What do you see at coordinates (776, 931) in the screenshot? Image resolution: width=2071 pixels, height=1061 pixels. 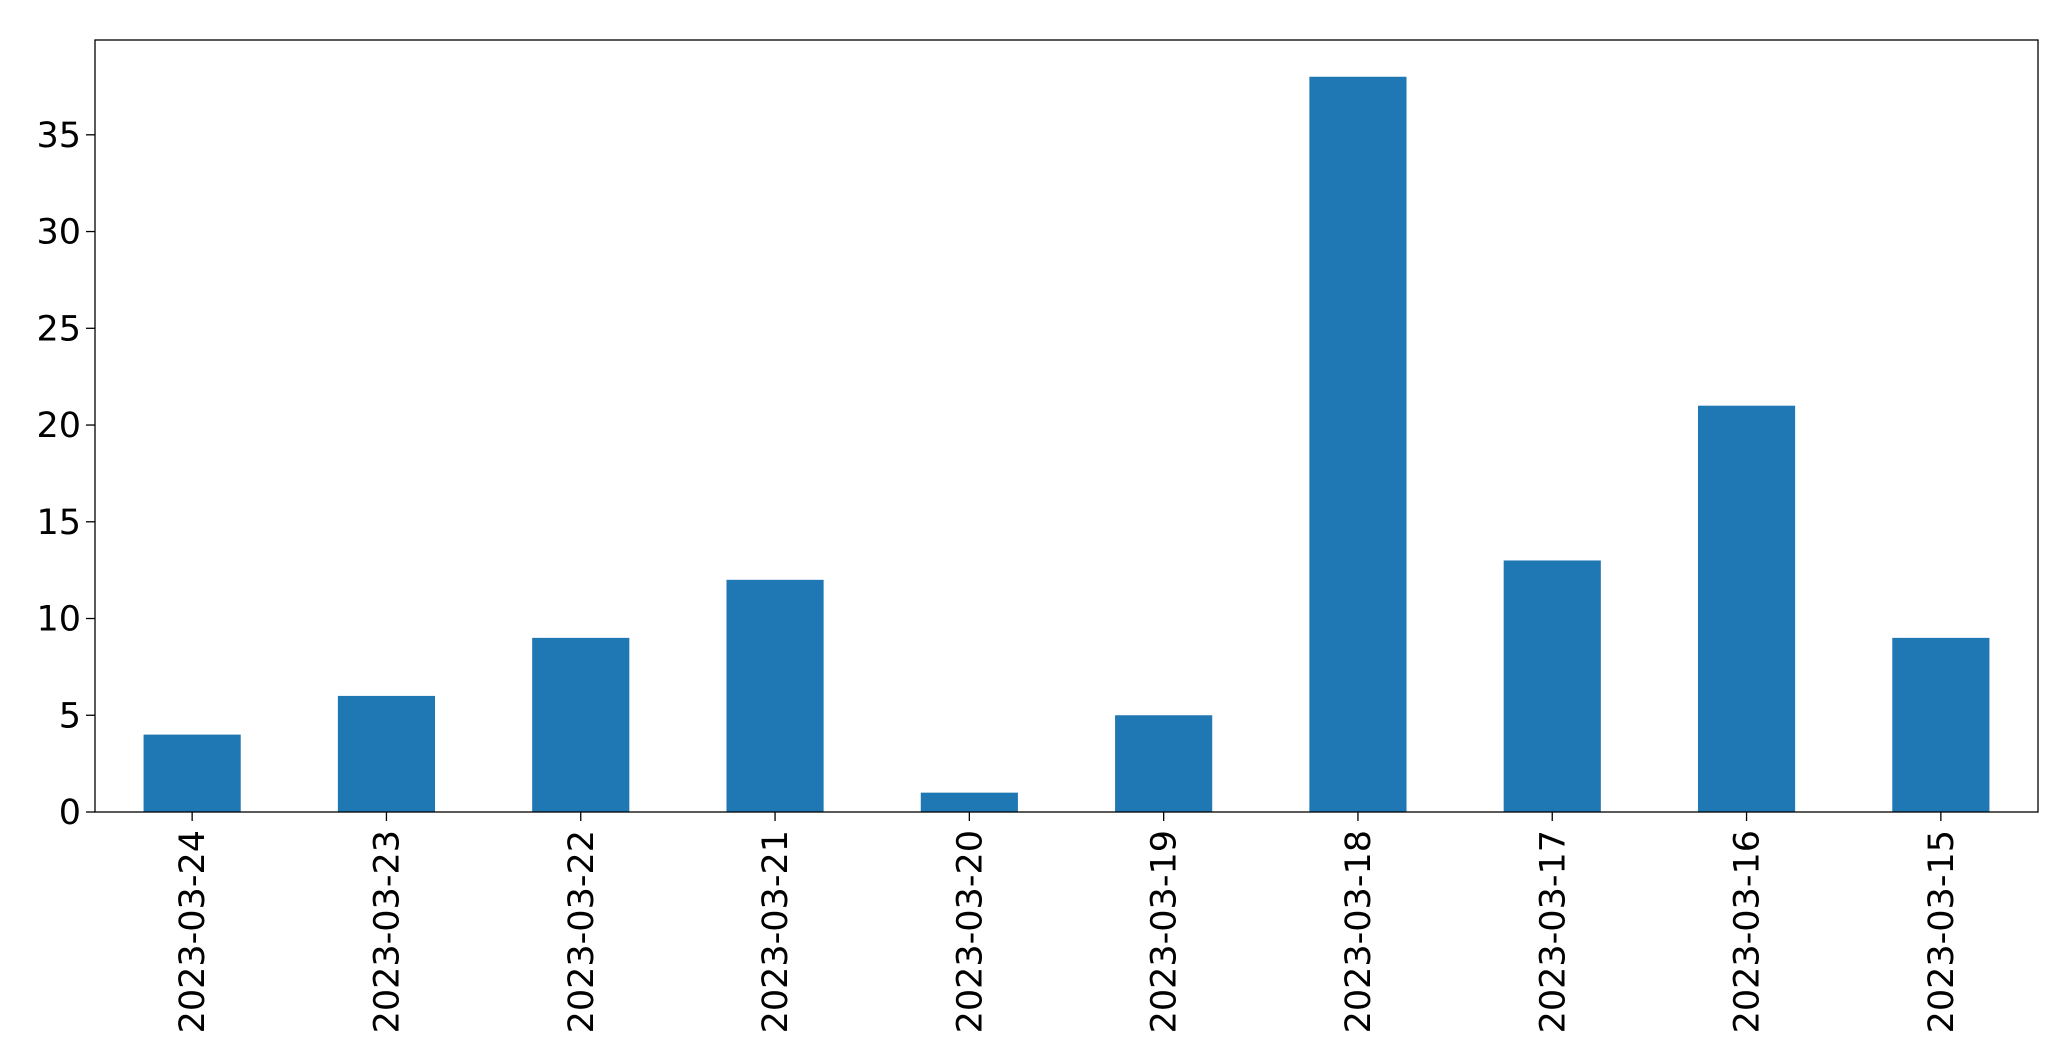 I see `x-tick-label: 2023-03-21` at bounding box center [776, 931].